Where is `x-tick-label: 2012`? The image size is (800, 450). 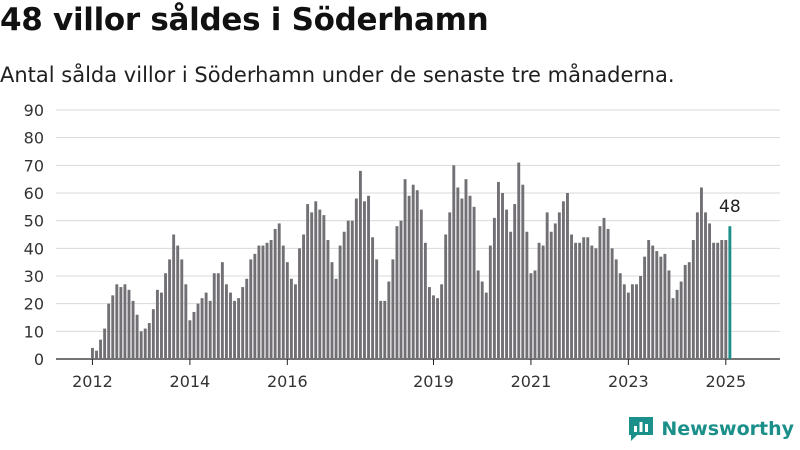 x-tick-label: 2012 is located at coordinates (92, 381).